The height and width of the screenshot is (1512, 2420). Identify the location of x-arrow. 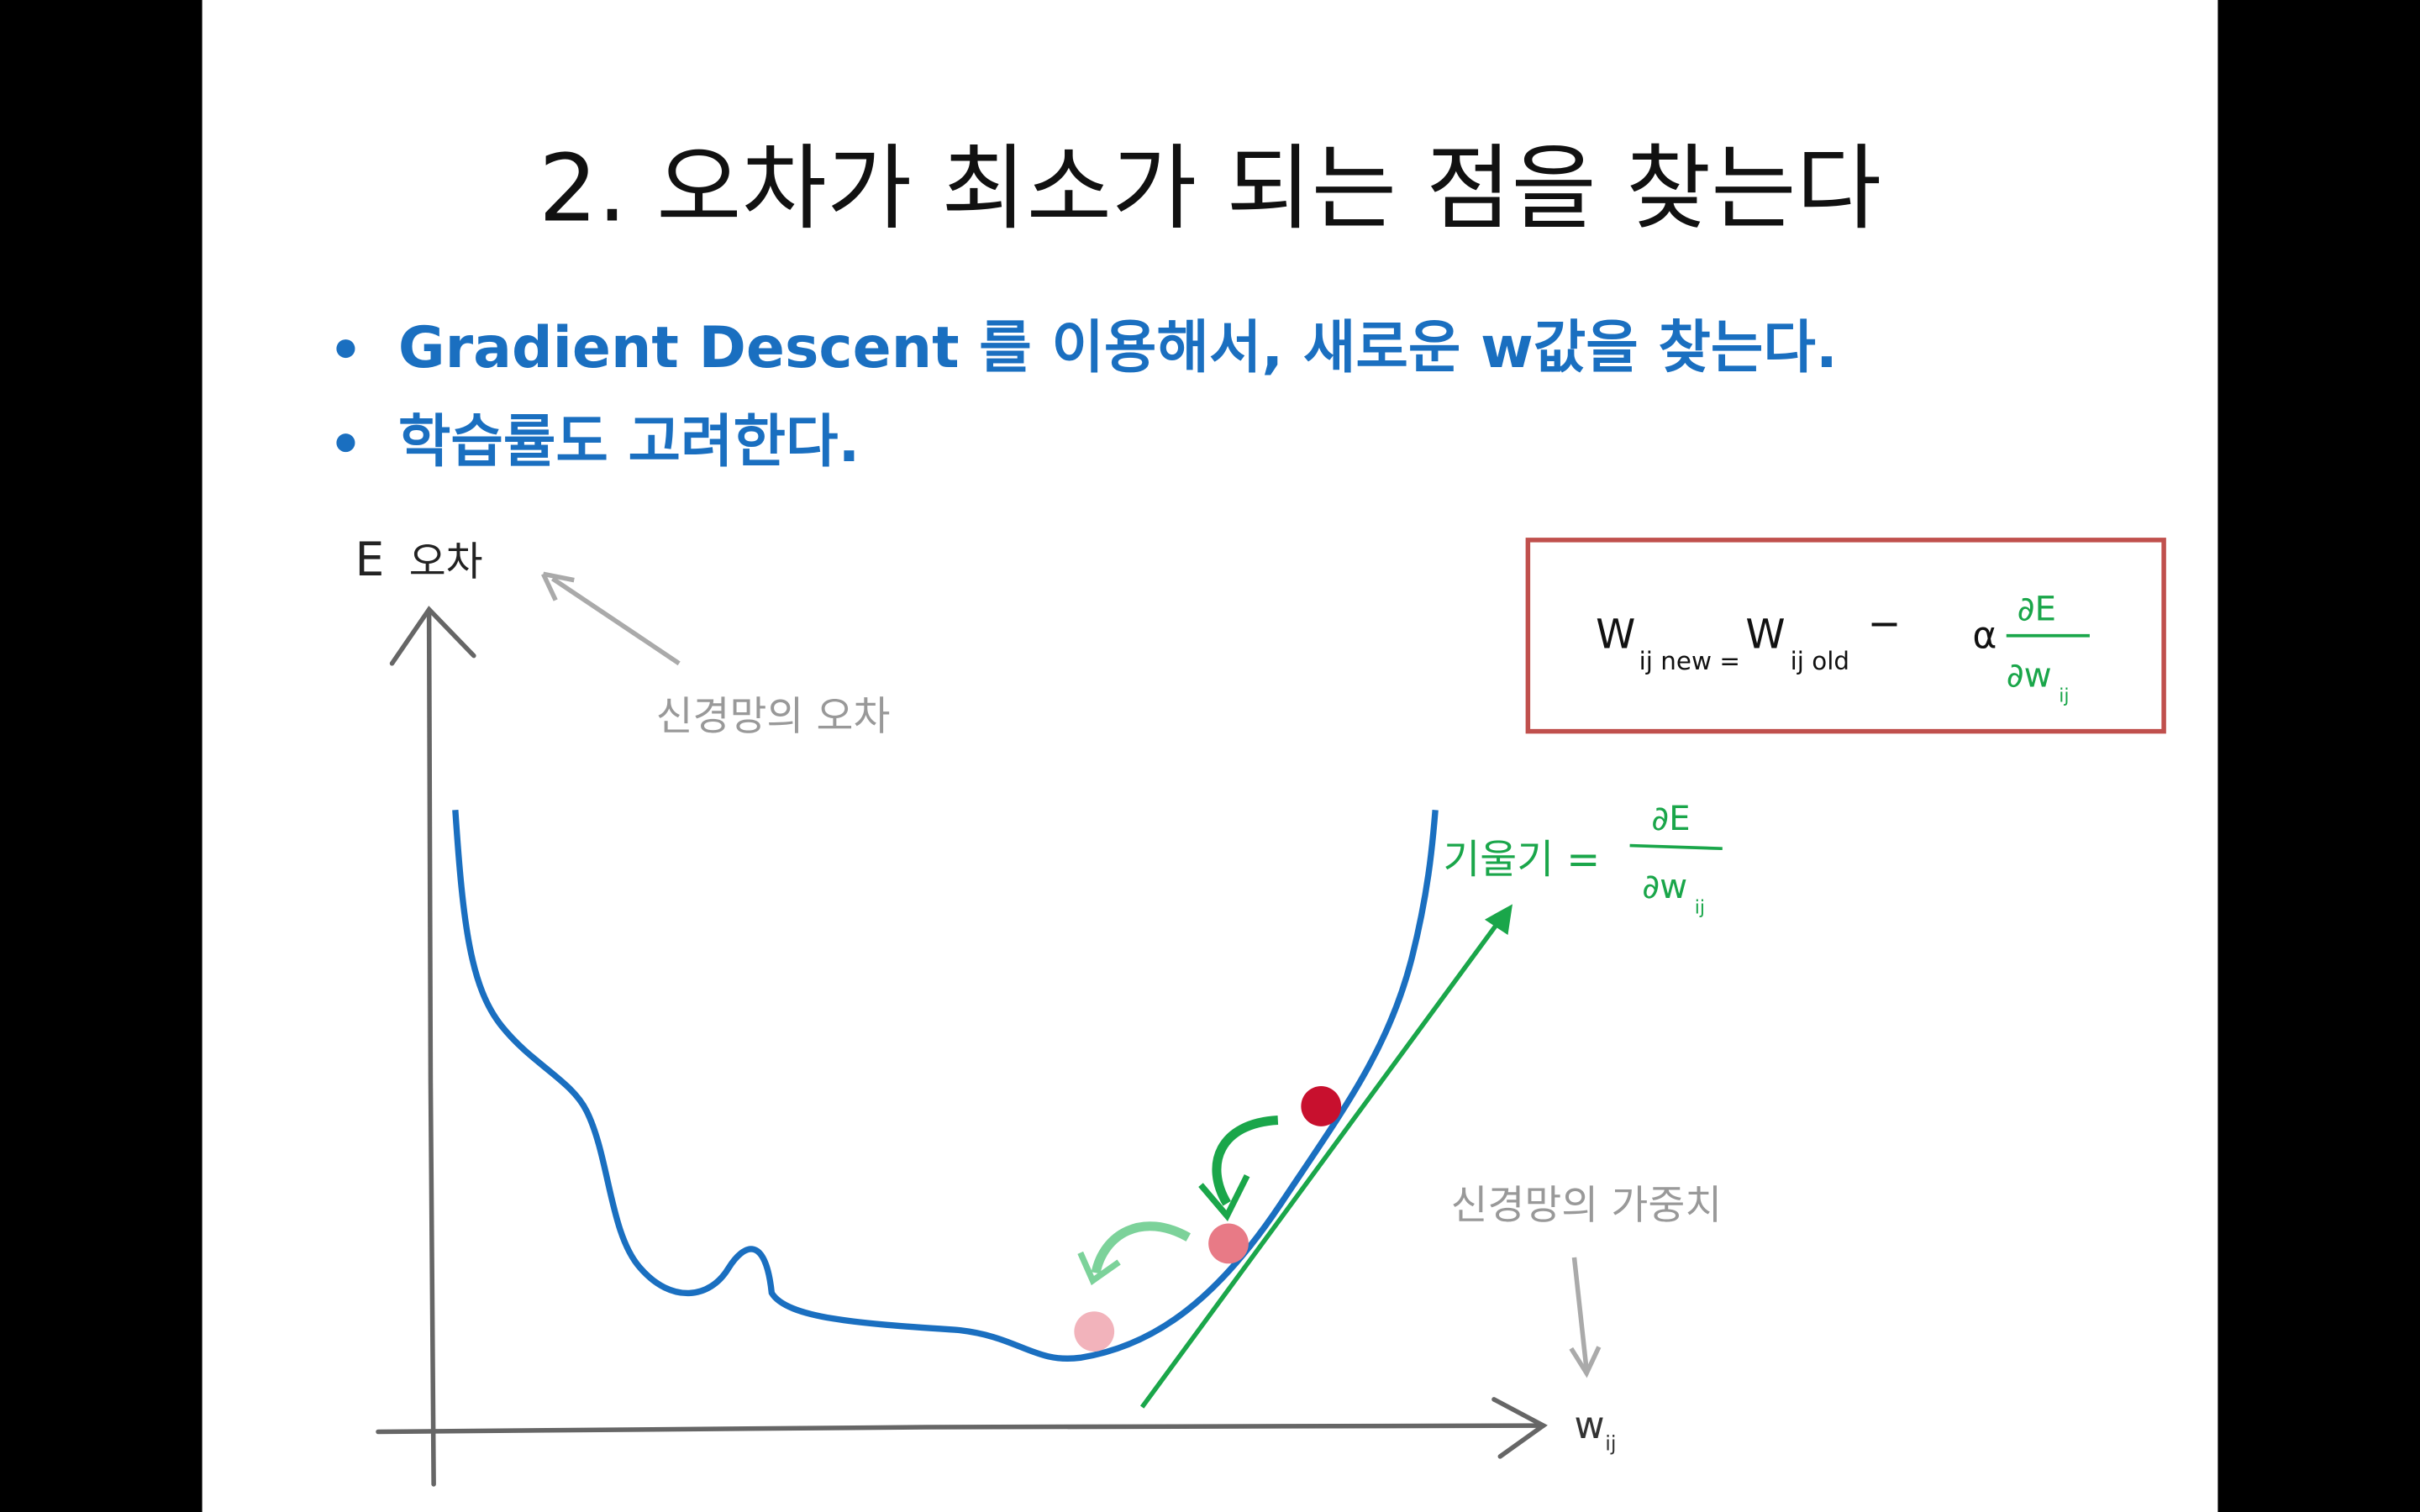
(1519, 1428).